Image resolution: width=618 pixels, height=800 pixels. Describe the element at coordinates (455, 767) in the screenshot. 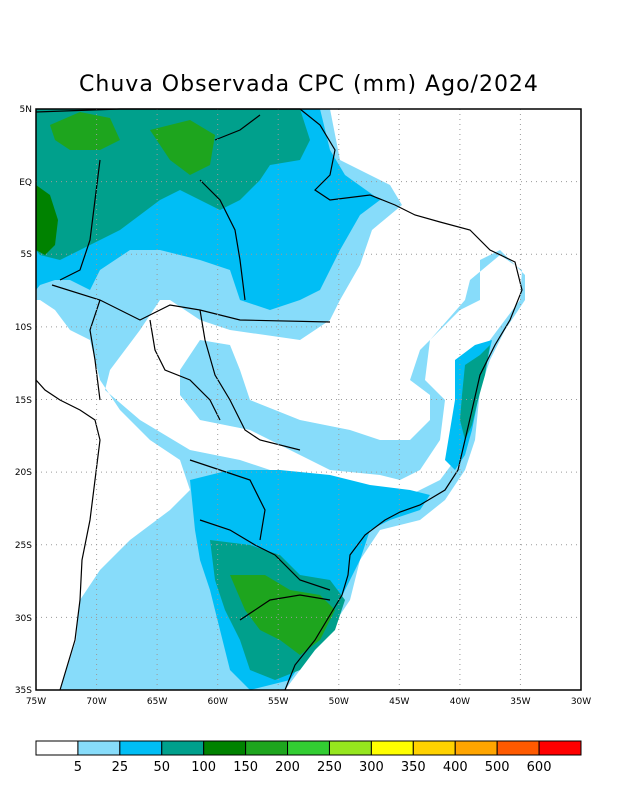

I see `legend-label: 400` at that location.